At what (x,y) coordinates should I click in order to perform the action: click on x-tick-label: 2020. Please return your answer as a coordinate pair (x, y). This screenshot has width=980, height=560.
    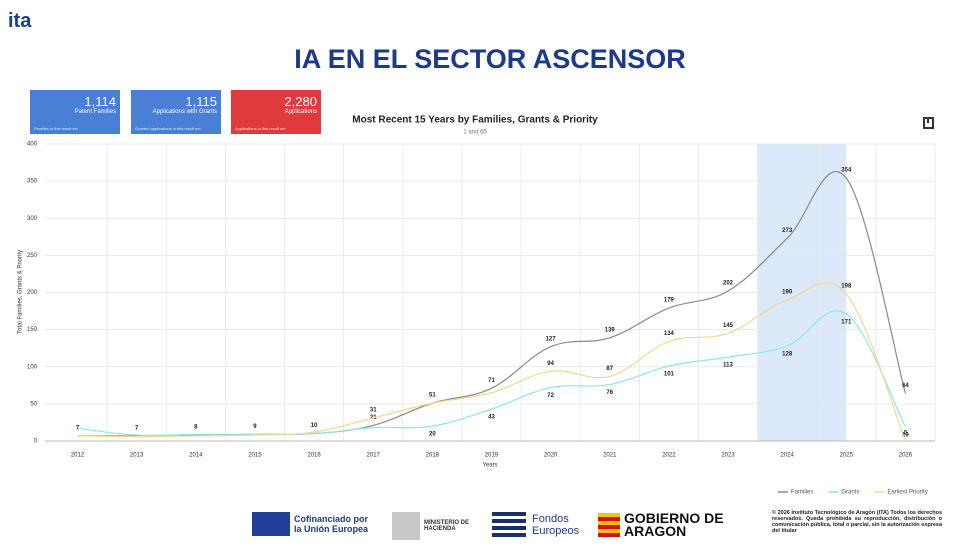
    Looking at the image, I should click on (551, 456).